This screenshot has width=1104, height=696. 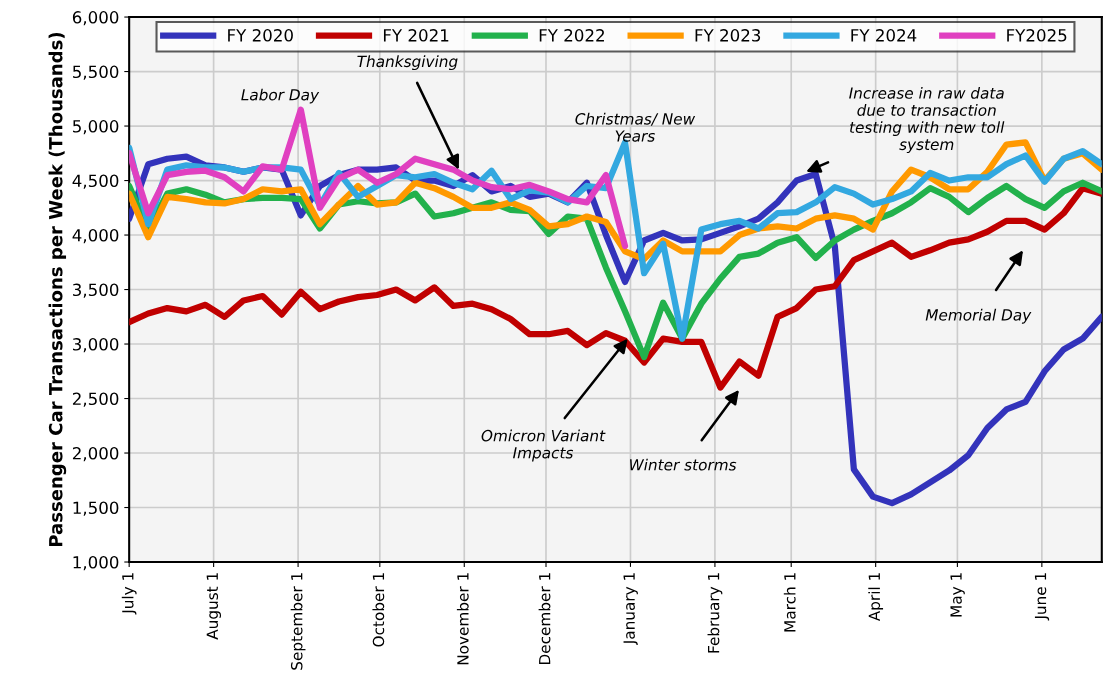 What do you see at coordinates (260, 35) in the screenshot?
I see `legend-label: FY 2020` at bounding box center [260, 35].